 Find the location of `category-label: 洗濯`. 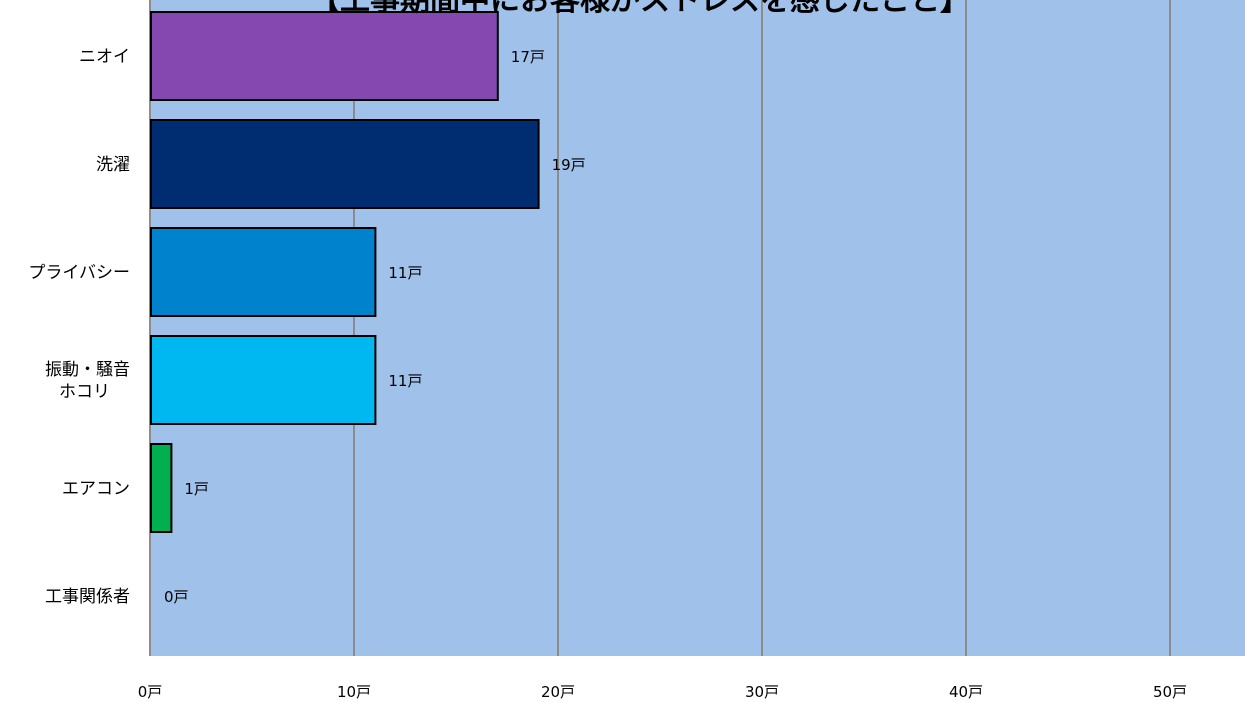

category-label: 洗濯 is located at coordinates (113, 165).